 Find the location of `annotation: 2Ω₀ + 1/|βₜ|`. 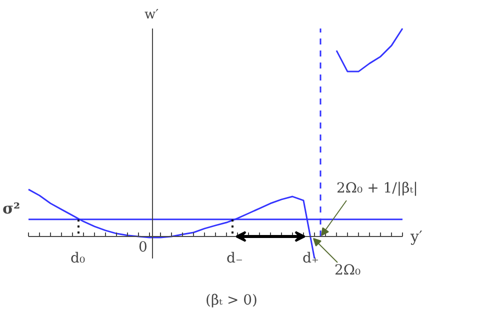

annotation: 2Ω₀ + 1/|βₜ| is located at coordinates (377, 188).